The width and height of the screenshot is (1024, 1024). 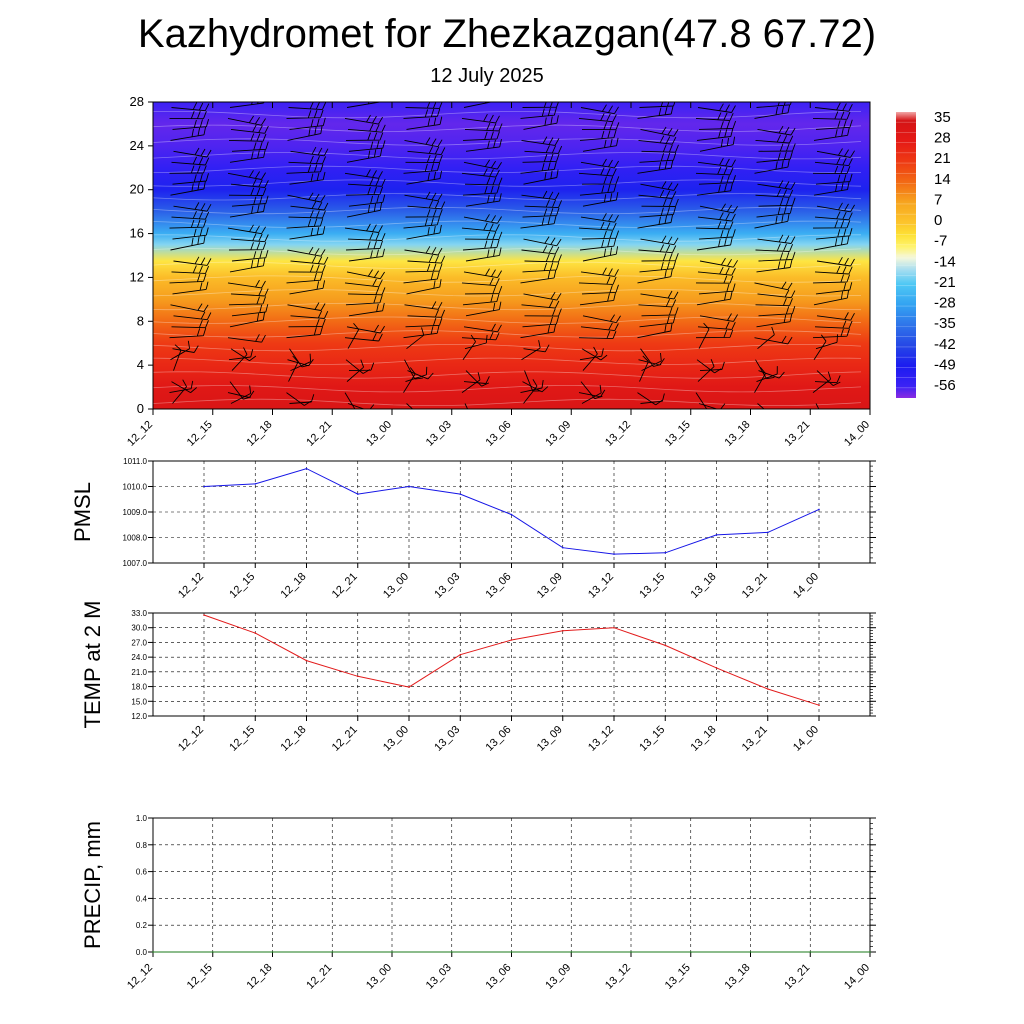 I want to click on x-tick-label: 13_06, so click(x=499, y=434).